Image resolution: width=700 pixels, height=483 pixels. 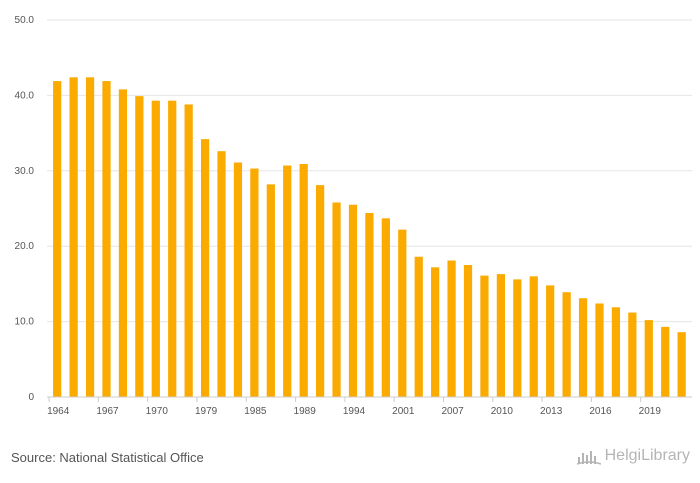 I want to click on x-tick-label: 1964, so click(x=58, y=411).